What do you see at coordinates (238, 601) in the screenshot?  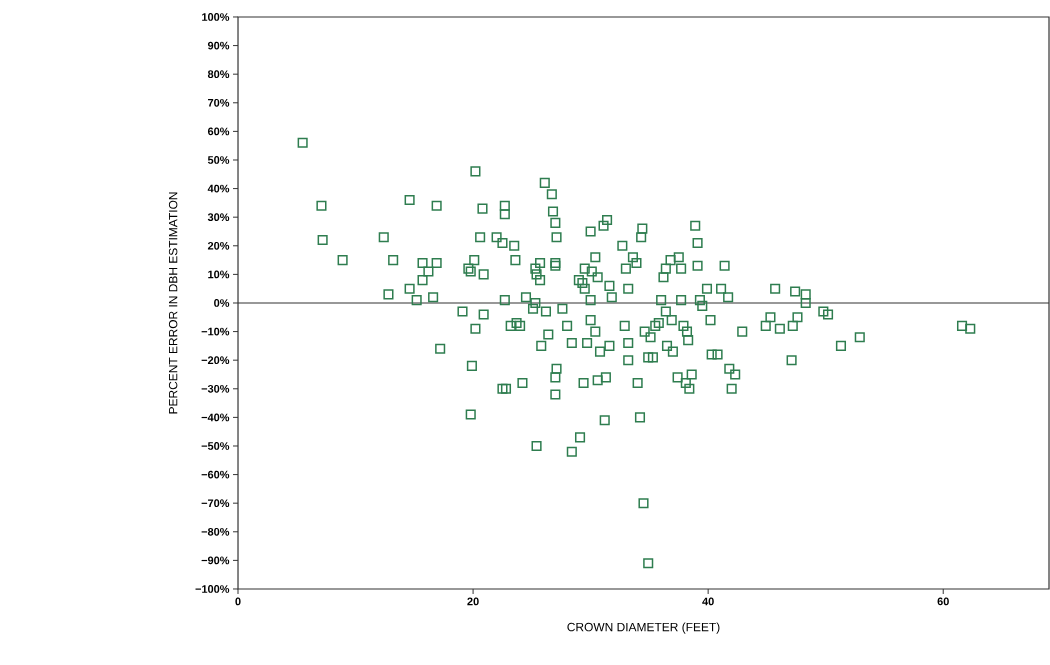 I see `x-tick-label: 0` at bounding box center [238, 601].